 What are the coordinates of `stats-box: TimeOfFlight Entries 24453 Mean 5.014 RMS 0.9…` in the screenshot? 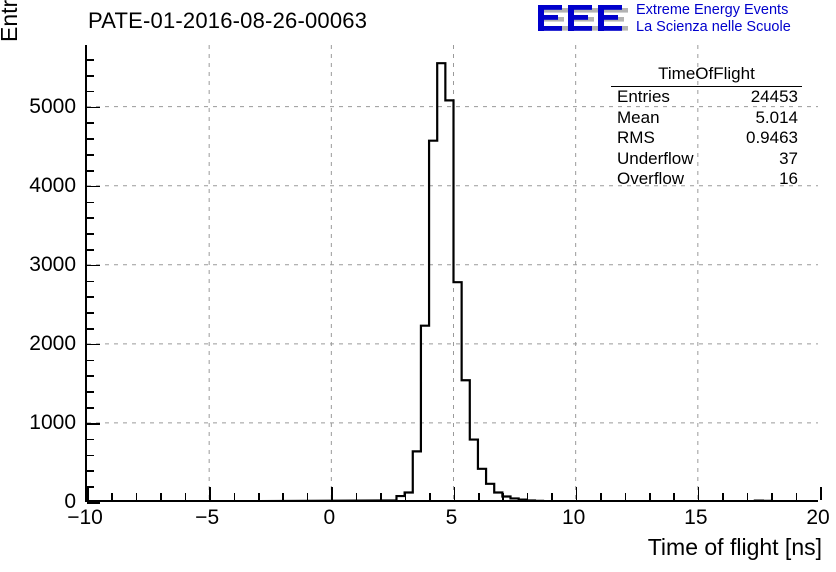 It's located at (706, 127).